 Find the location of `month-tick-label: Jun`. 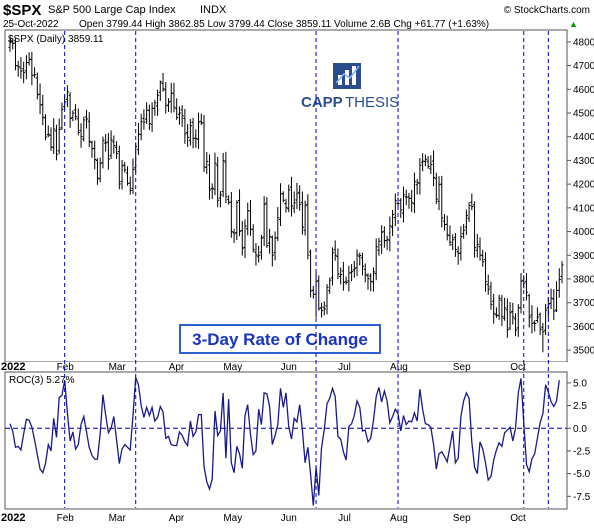

month-tick-label: Jun is located at coordinates (289, 367).